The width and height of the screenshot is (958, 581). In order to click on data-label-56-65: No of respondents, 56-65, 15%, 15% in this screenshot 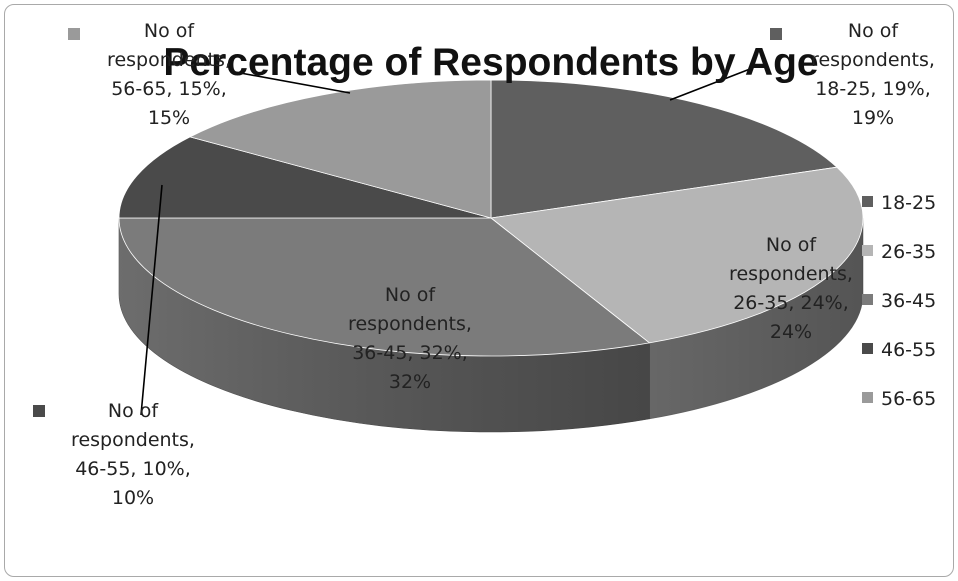, I will do `click(169, 74)`.